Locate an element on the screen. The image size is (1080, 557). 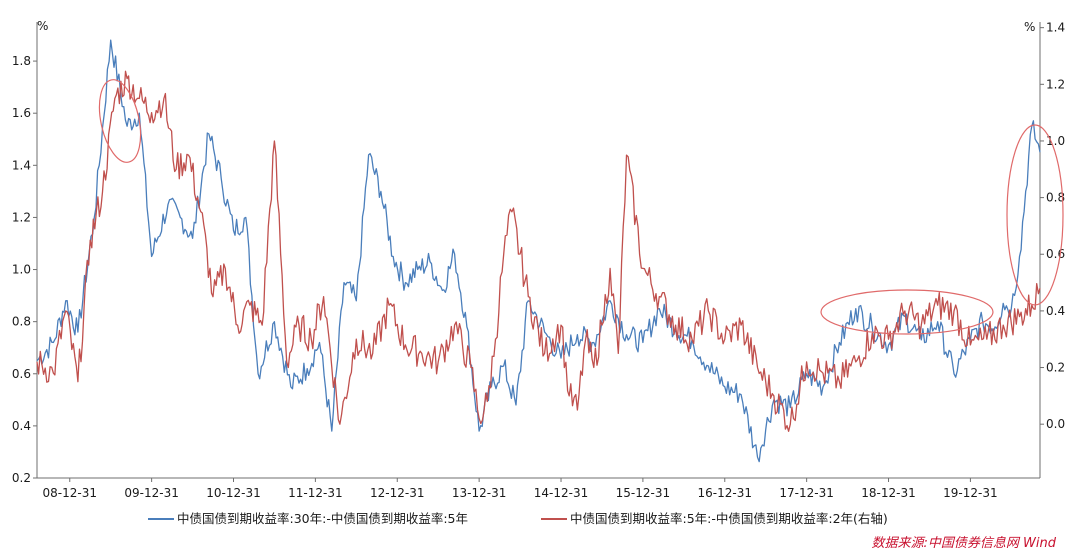
left-axis-ticks: 0.2 0.4 0.6 0.8 1.0 1.2 1.4 1.6 1.8 is located at coordinates (24, 269).